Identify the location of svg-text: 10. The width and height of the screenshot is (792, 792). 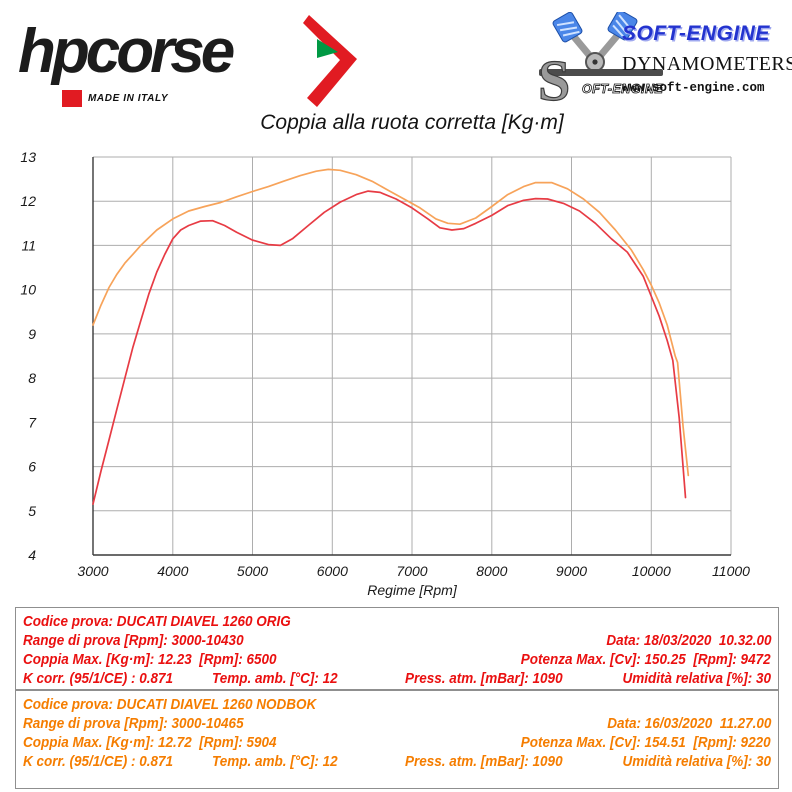
(28, 290).